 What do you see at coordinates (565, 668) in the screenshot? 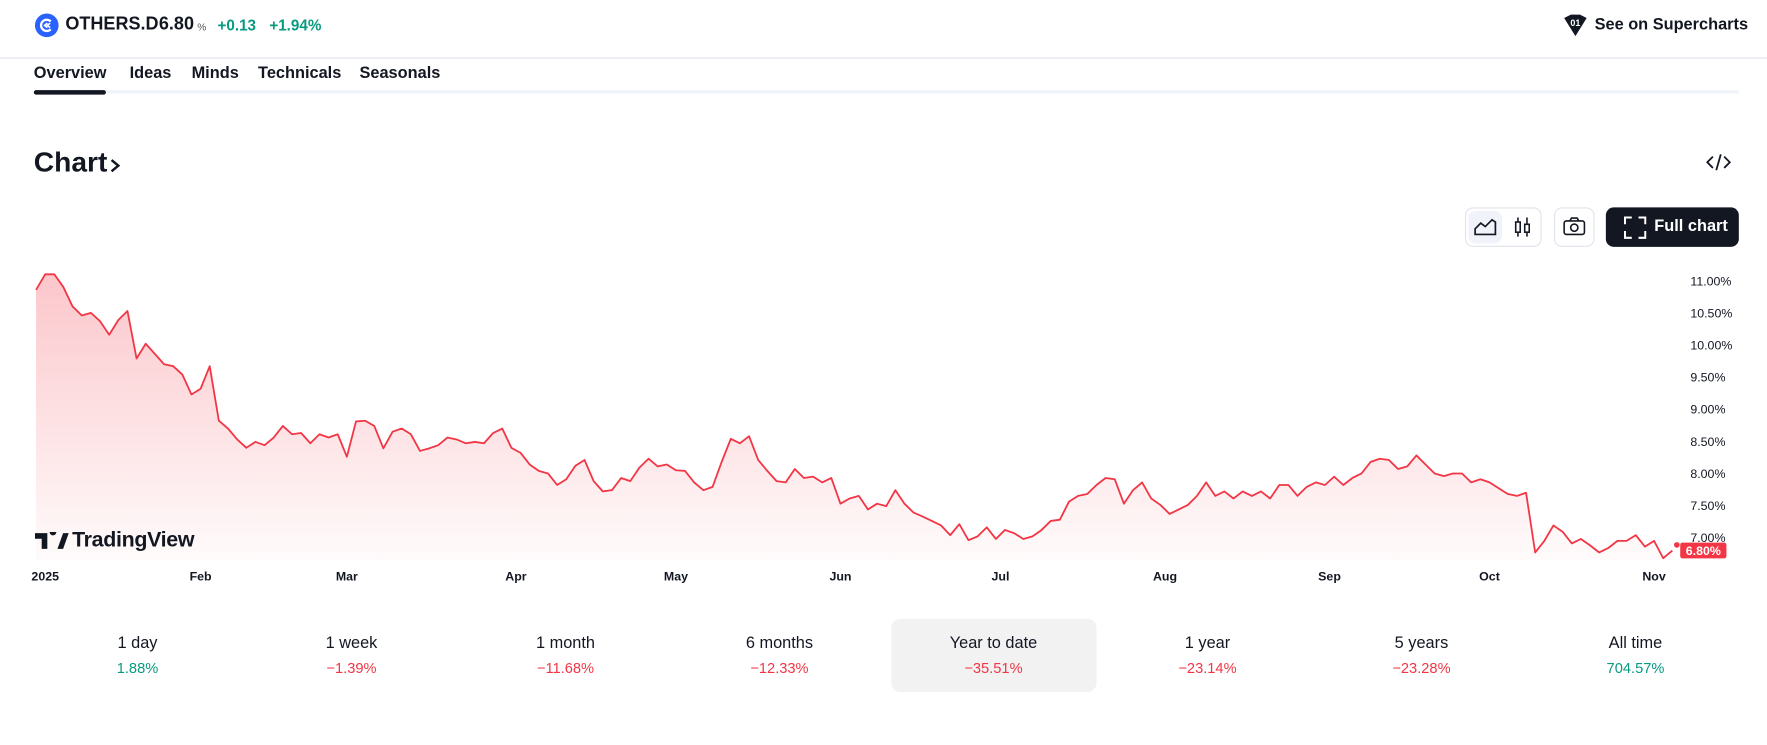
I see `period-change: −11.68%` at bounding box center [565, 668].